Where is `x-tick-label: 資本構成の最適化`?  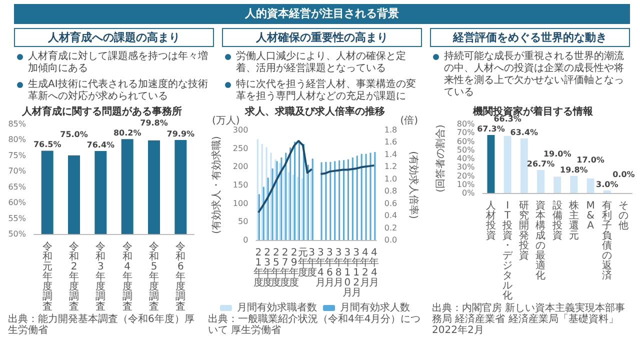 x-tick-label: 資本構成の最適化 is located at coordinates (541, 241).